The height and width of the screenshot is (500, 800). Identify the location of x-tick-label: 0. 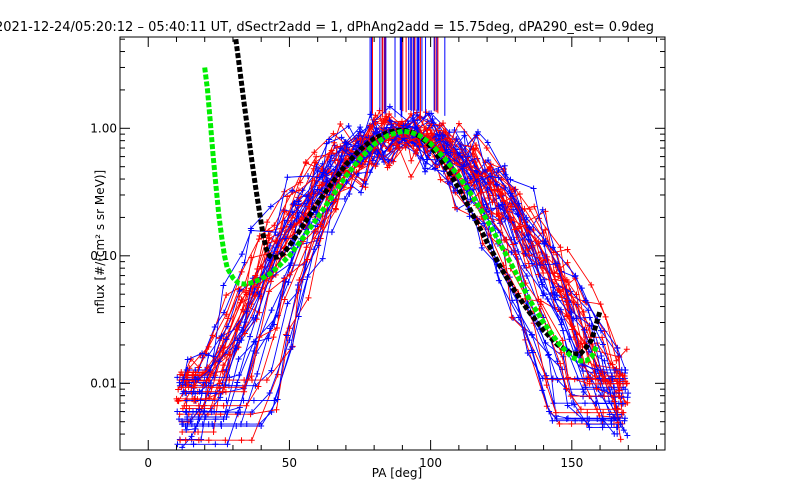
(148, 463).